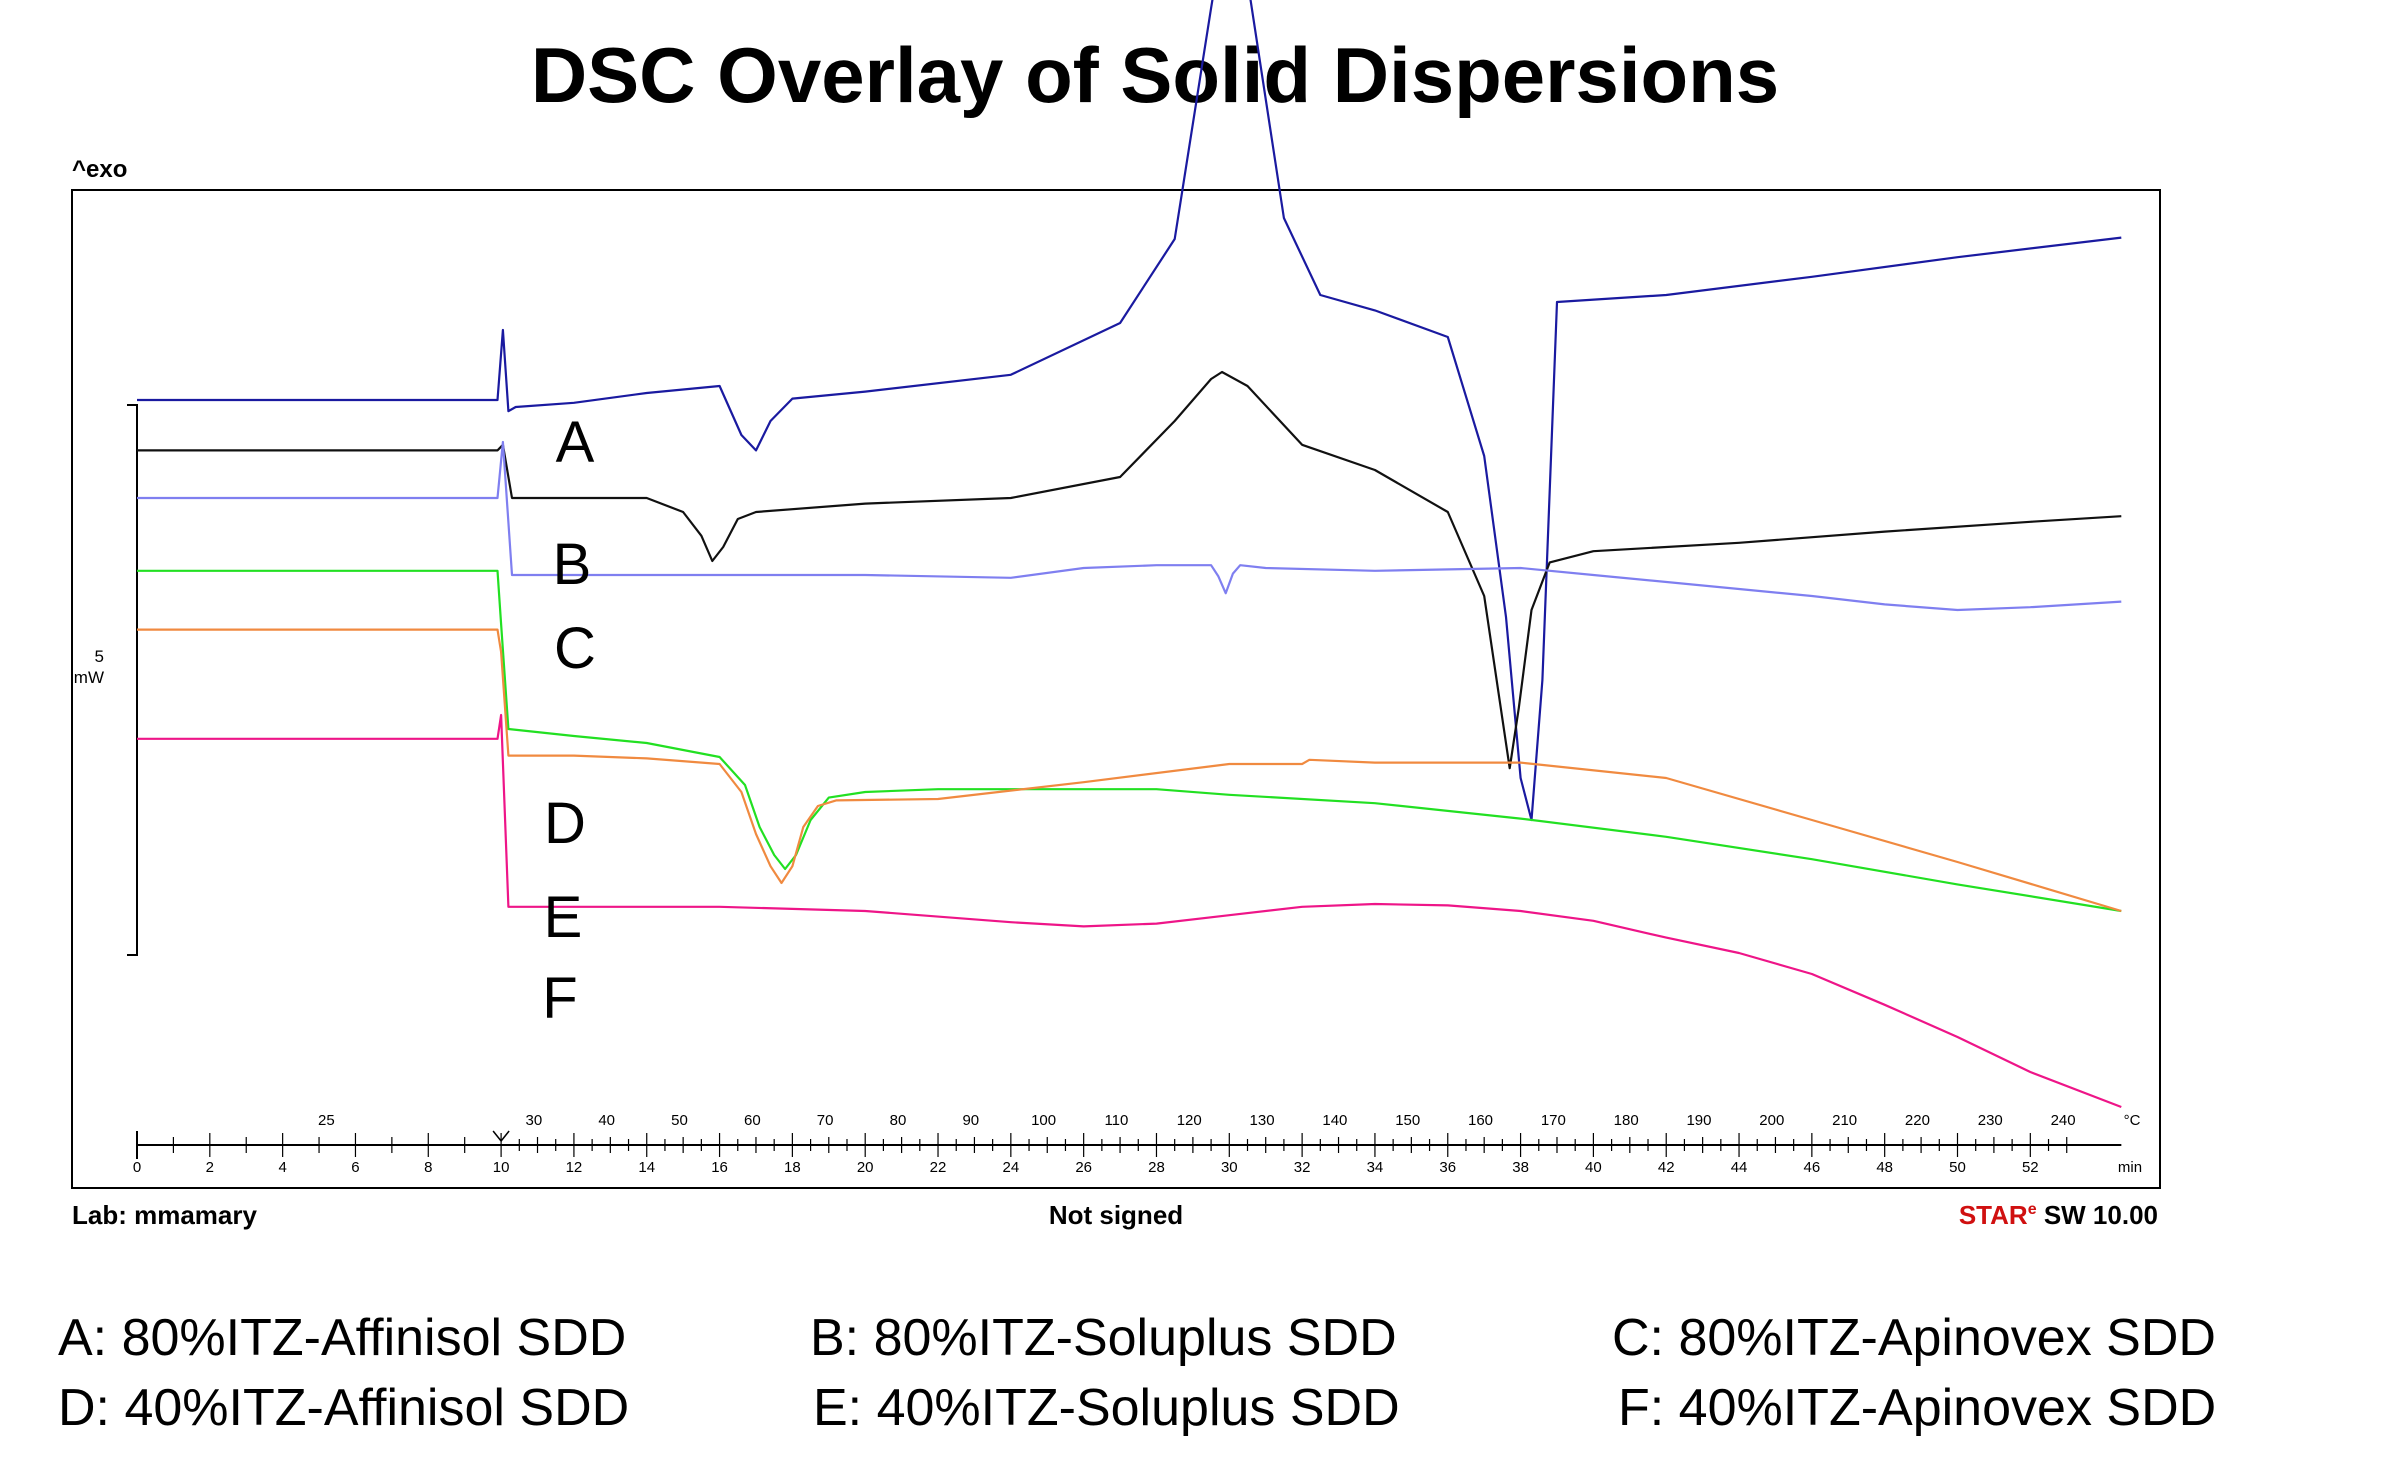 The image size is (2401, 1458). What do you see at coordinates (1407, 1120) in the screenshot?
I see `temp-tick-label: 150` at bounding box center [1407, 1120].